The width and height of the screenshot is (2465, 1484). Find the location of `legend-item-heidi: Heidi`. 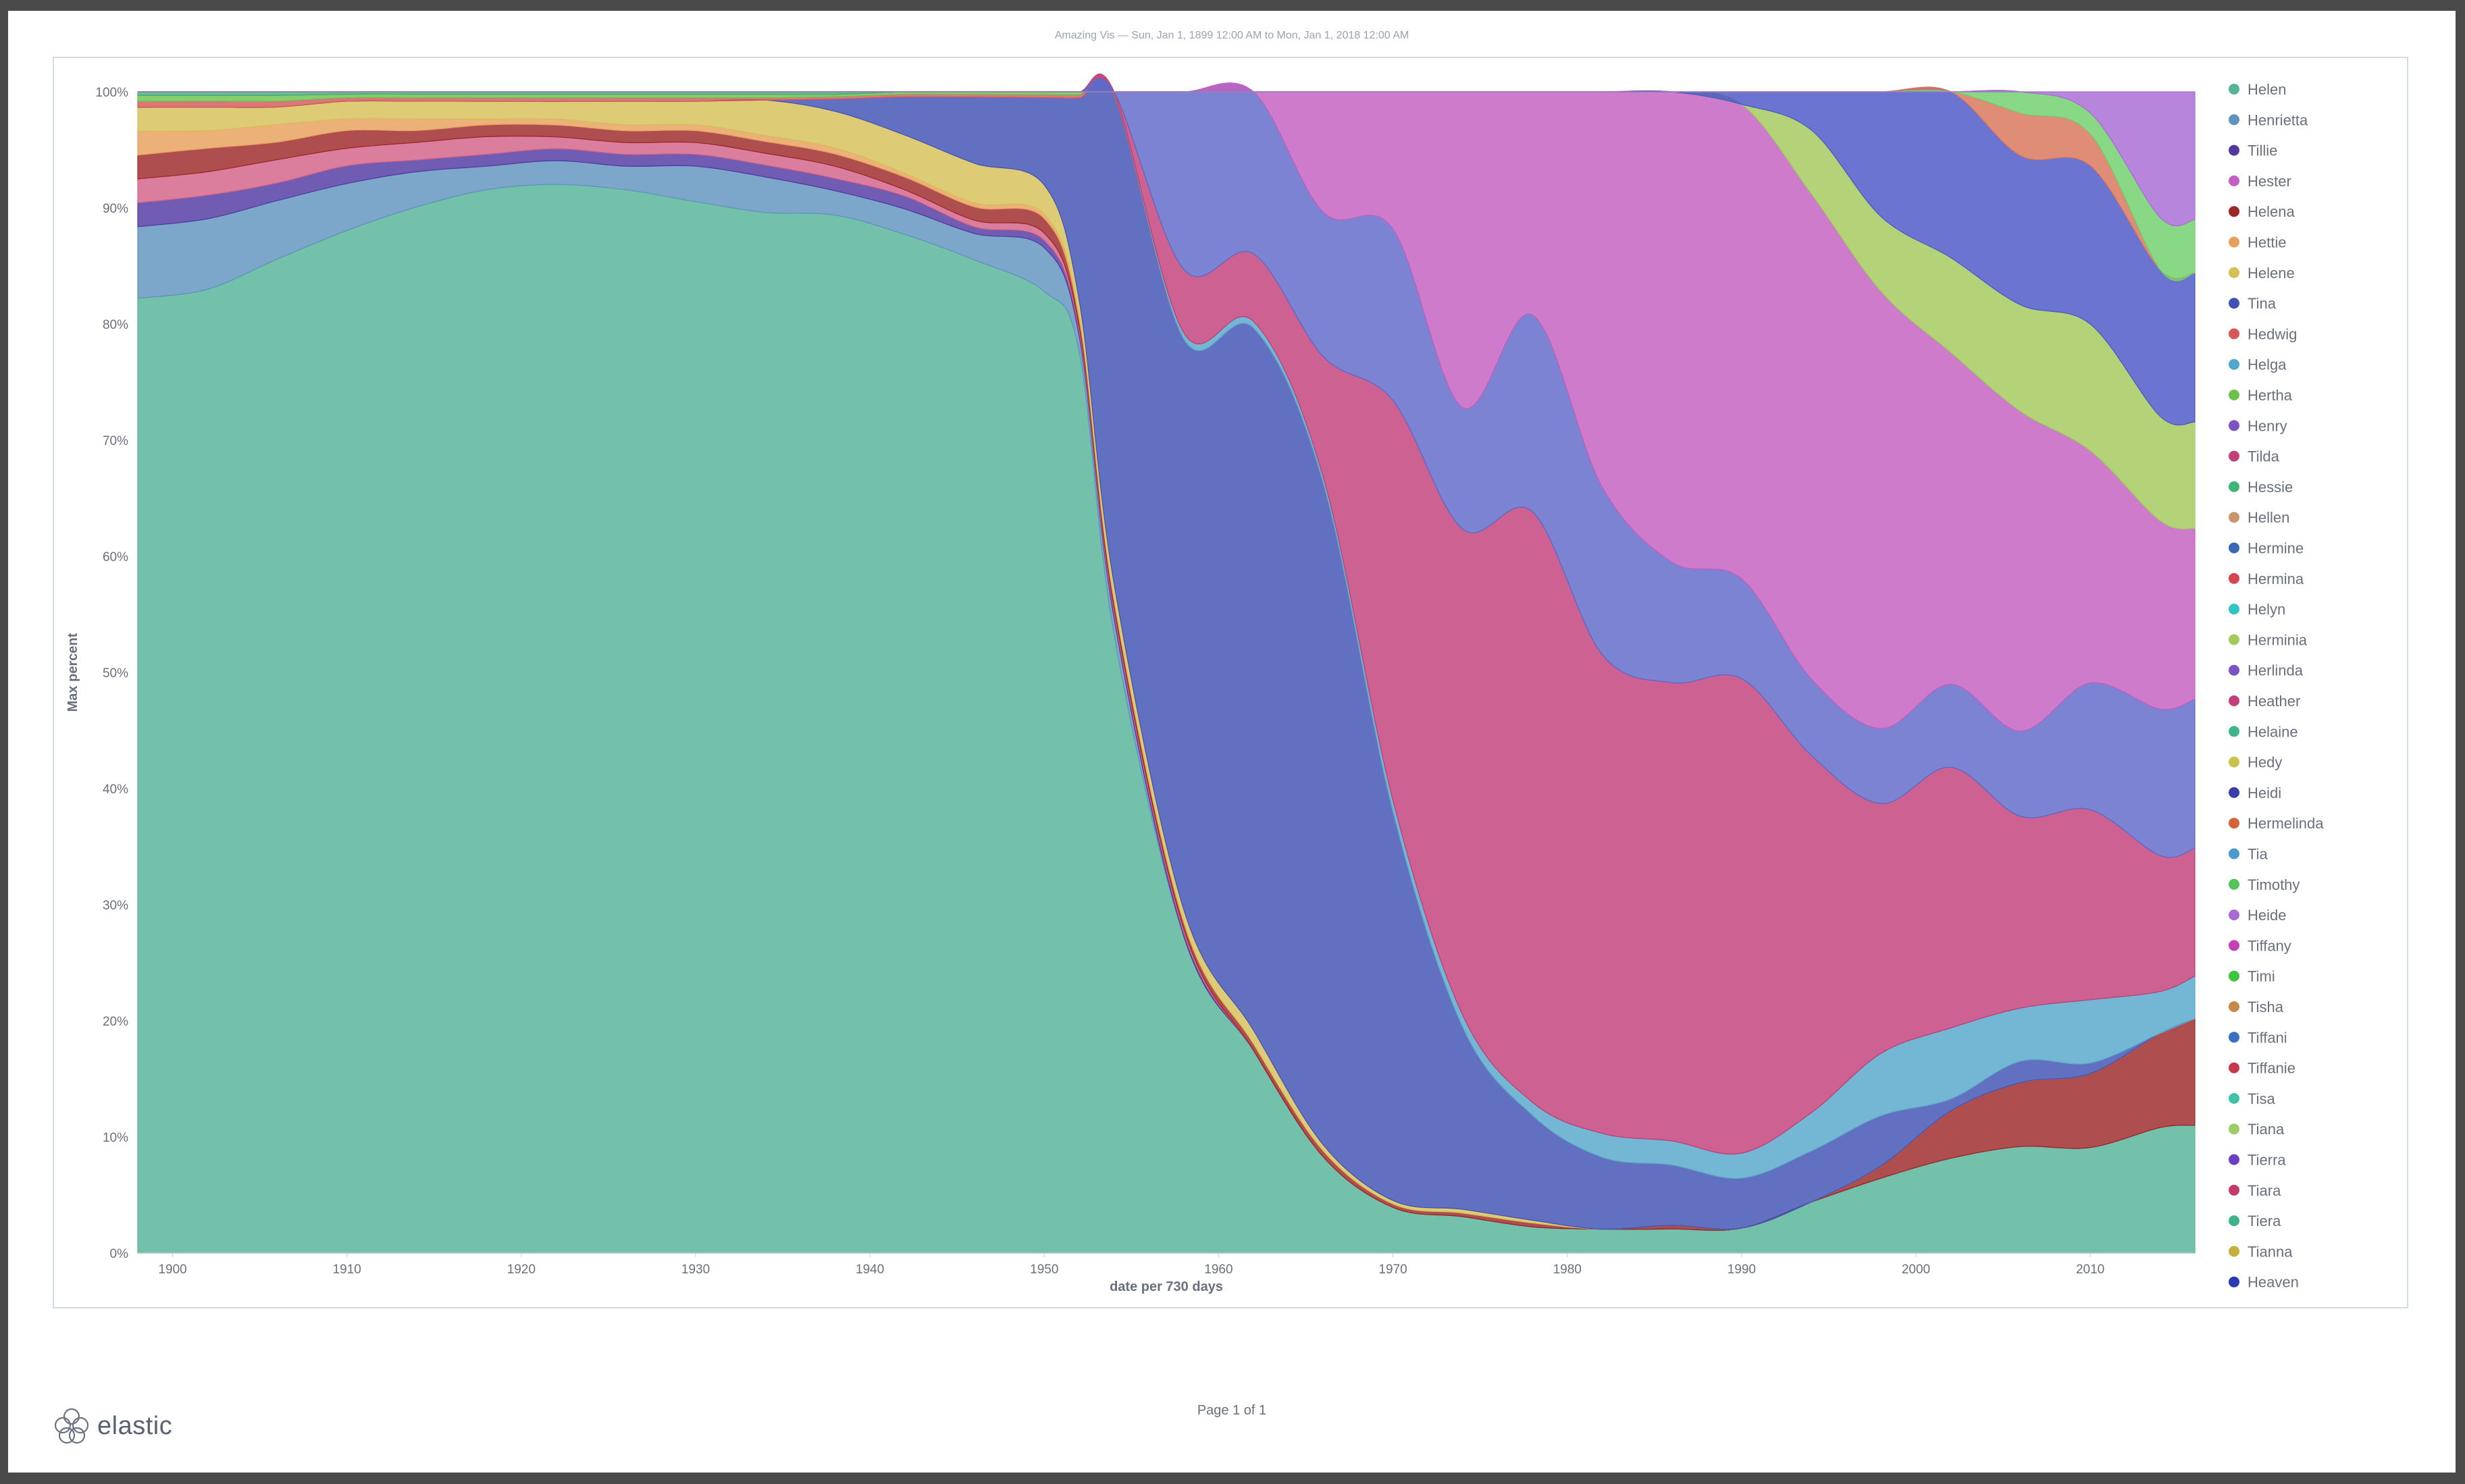

legend-item-heidi: Heidi is located at coordinates (2255, 793).